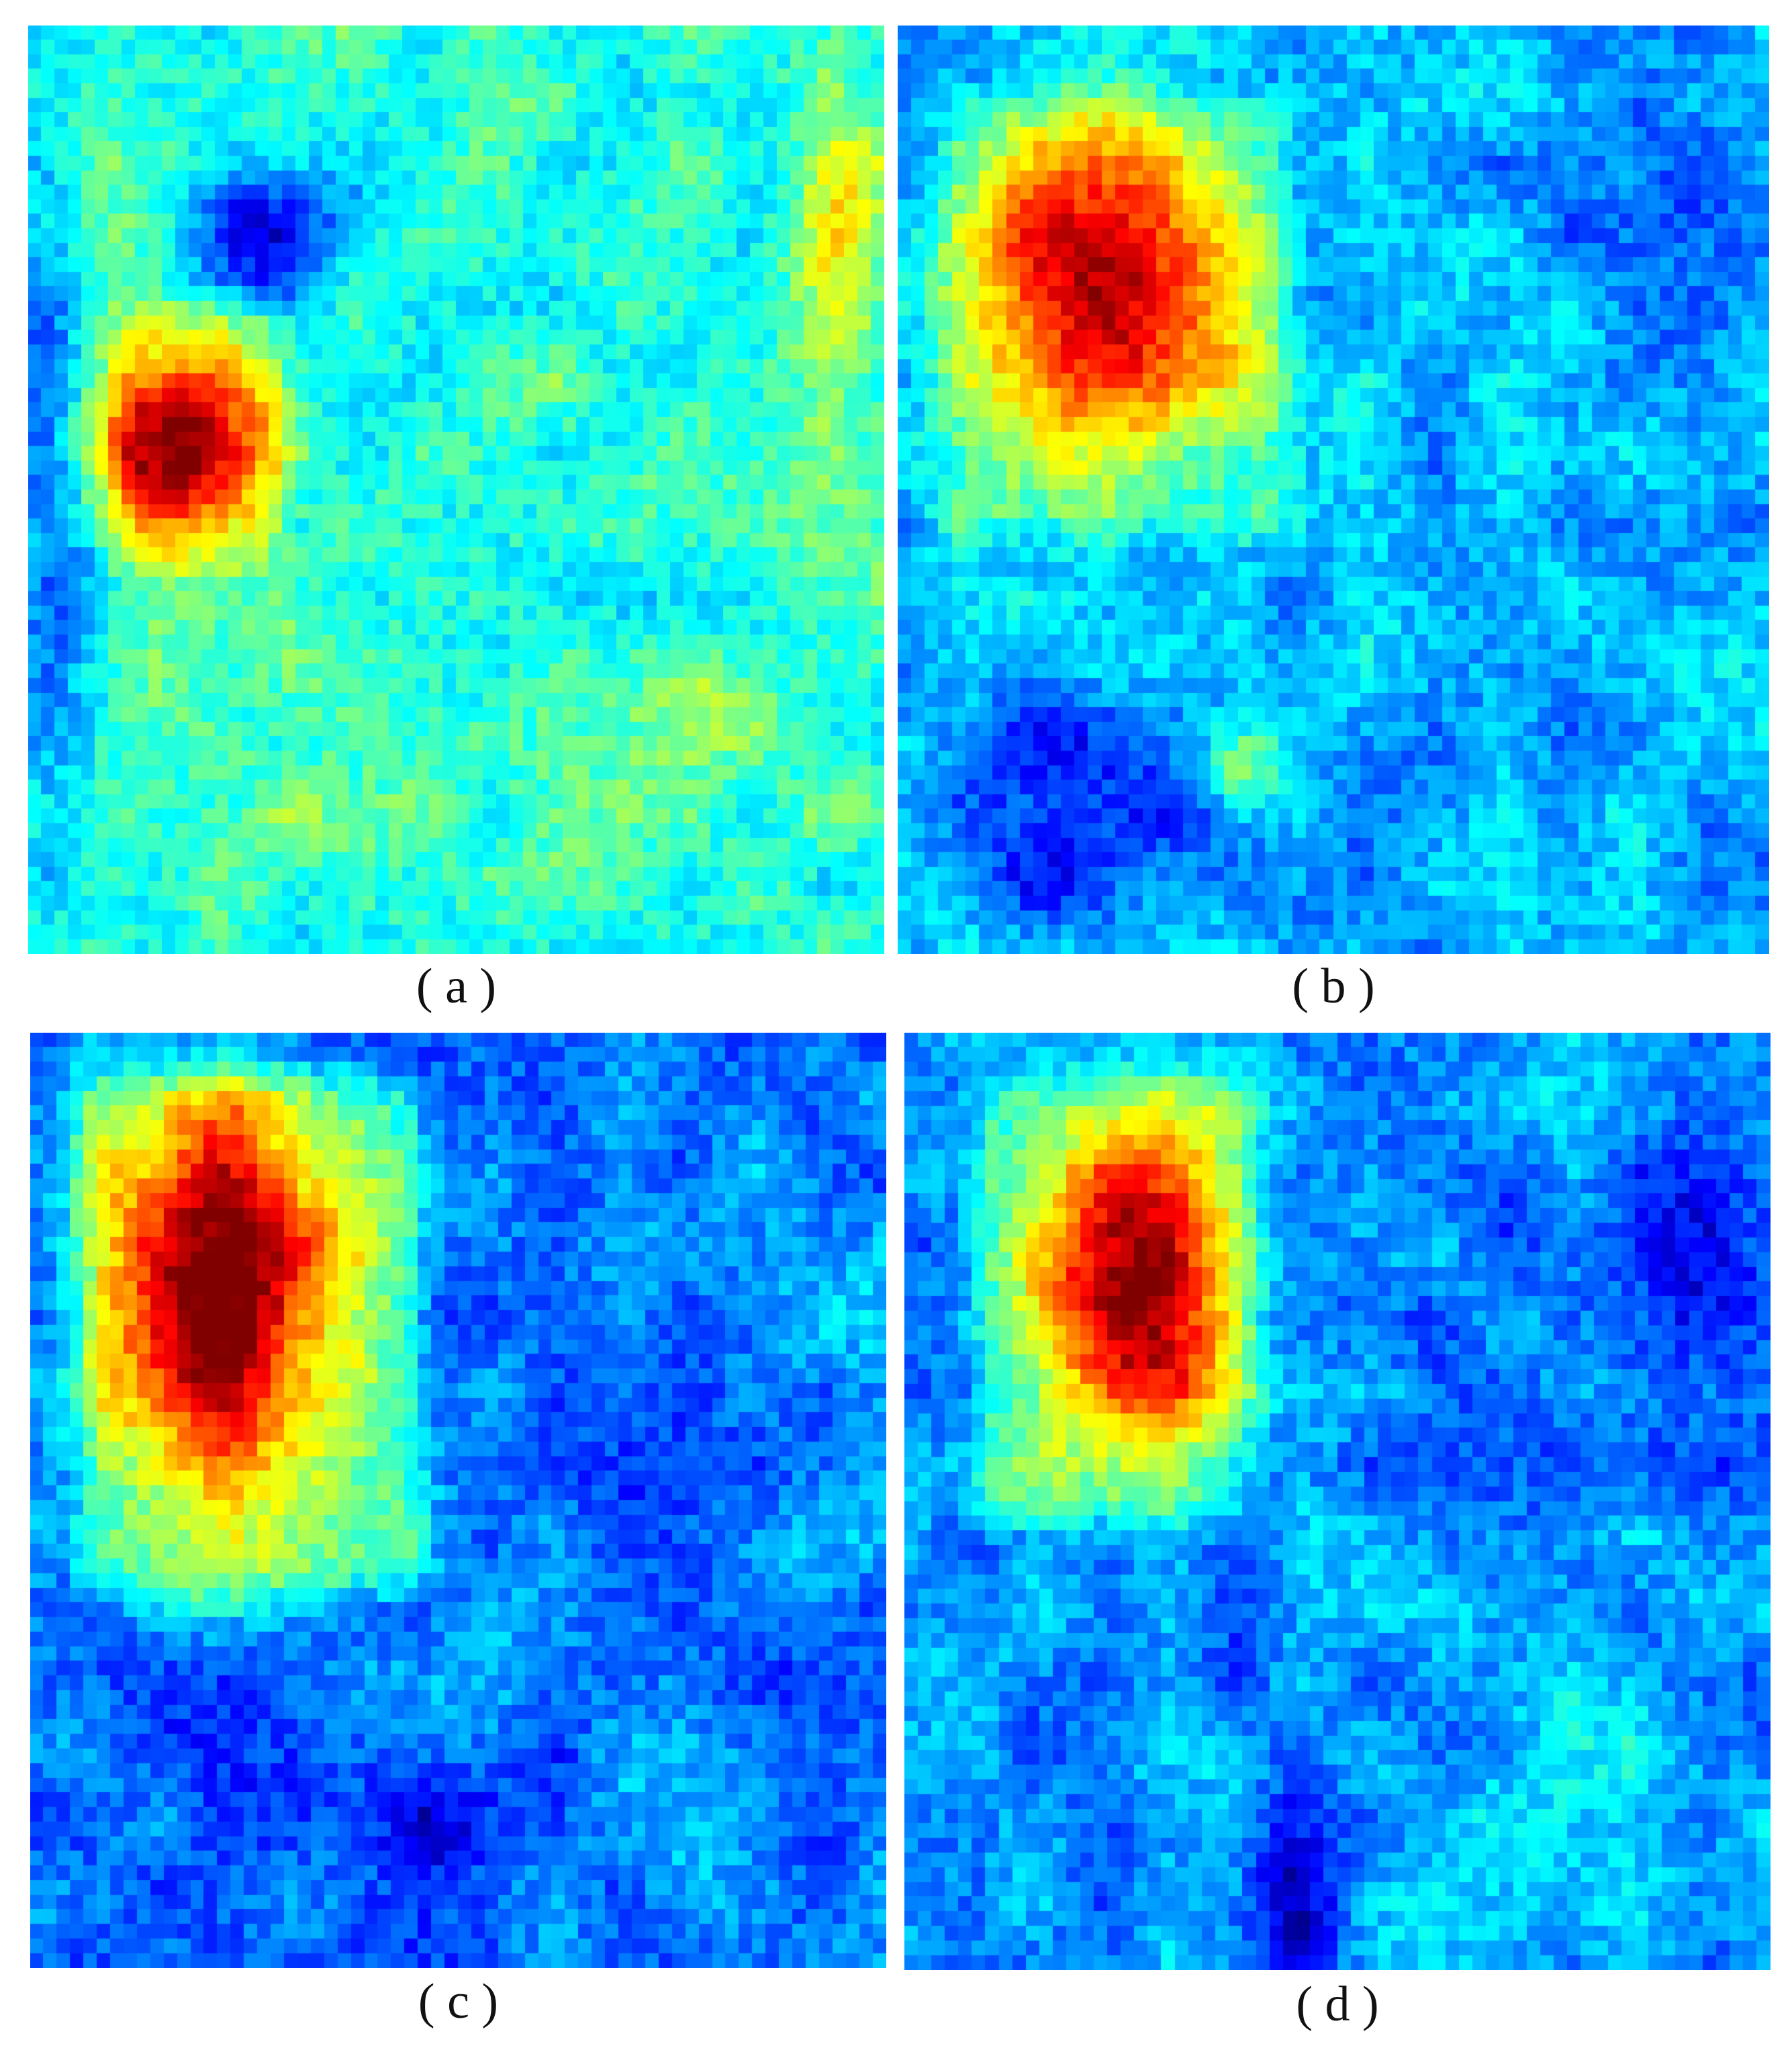 The width and height of the screenshot is (1792, 2052). I want to click on caption-d: ( d ), so click(1337, 2004).